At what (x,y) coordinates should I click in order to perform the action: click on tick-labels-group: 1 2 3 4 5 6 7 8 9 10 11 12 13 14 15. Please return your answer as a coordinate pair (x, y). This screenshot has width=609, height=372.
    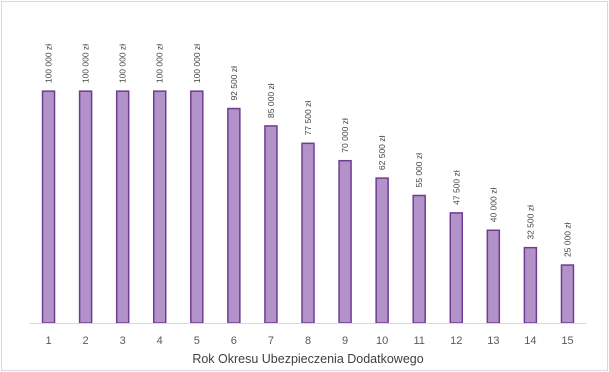
    Looking at the image, I should click on (309, 341).